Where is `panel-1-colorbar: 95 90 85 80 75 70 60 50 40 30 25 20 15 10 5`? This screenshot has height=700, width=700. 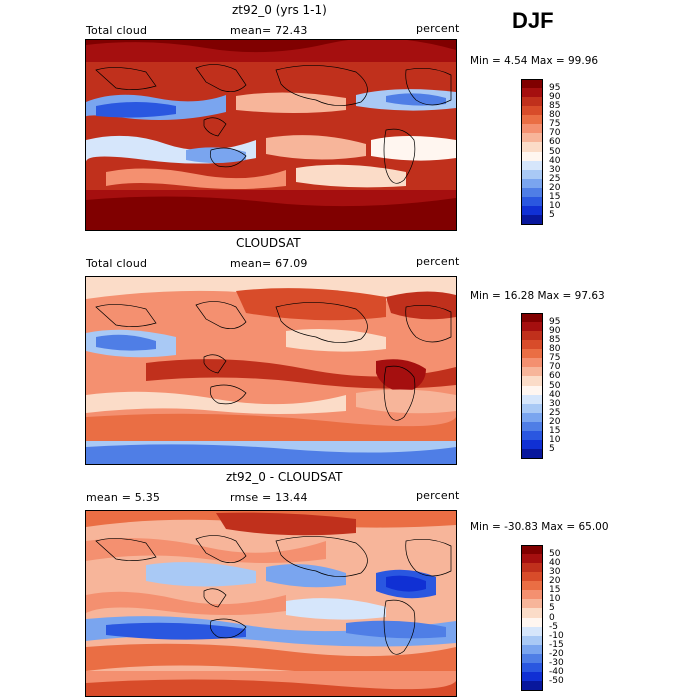 panel-1-colorbar: 95 90 85 80 75 70 60 50 40 30 25 20 15 10 5 is located at coordinates (551, 152).